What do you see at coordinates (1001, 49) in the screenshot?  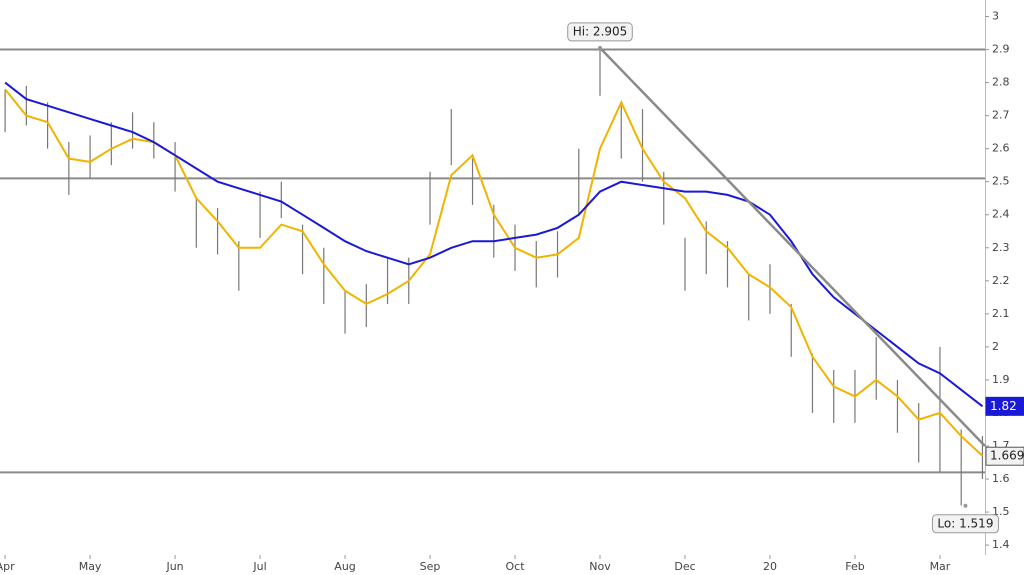 I see `y-tick-label: 2.9` at bounding box center [1001, 49].